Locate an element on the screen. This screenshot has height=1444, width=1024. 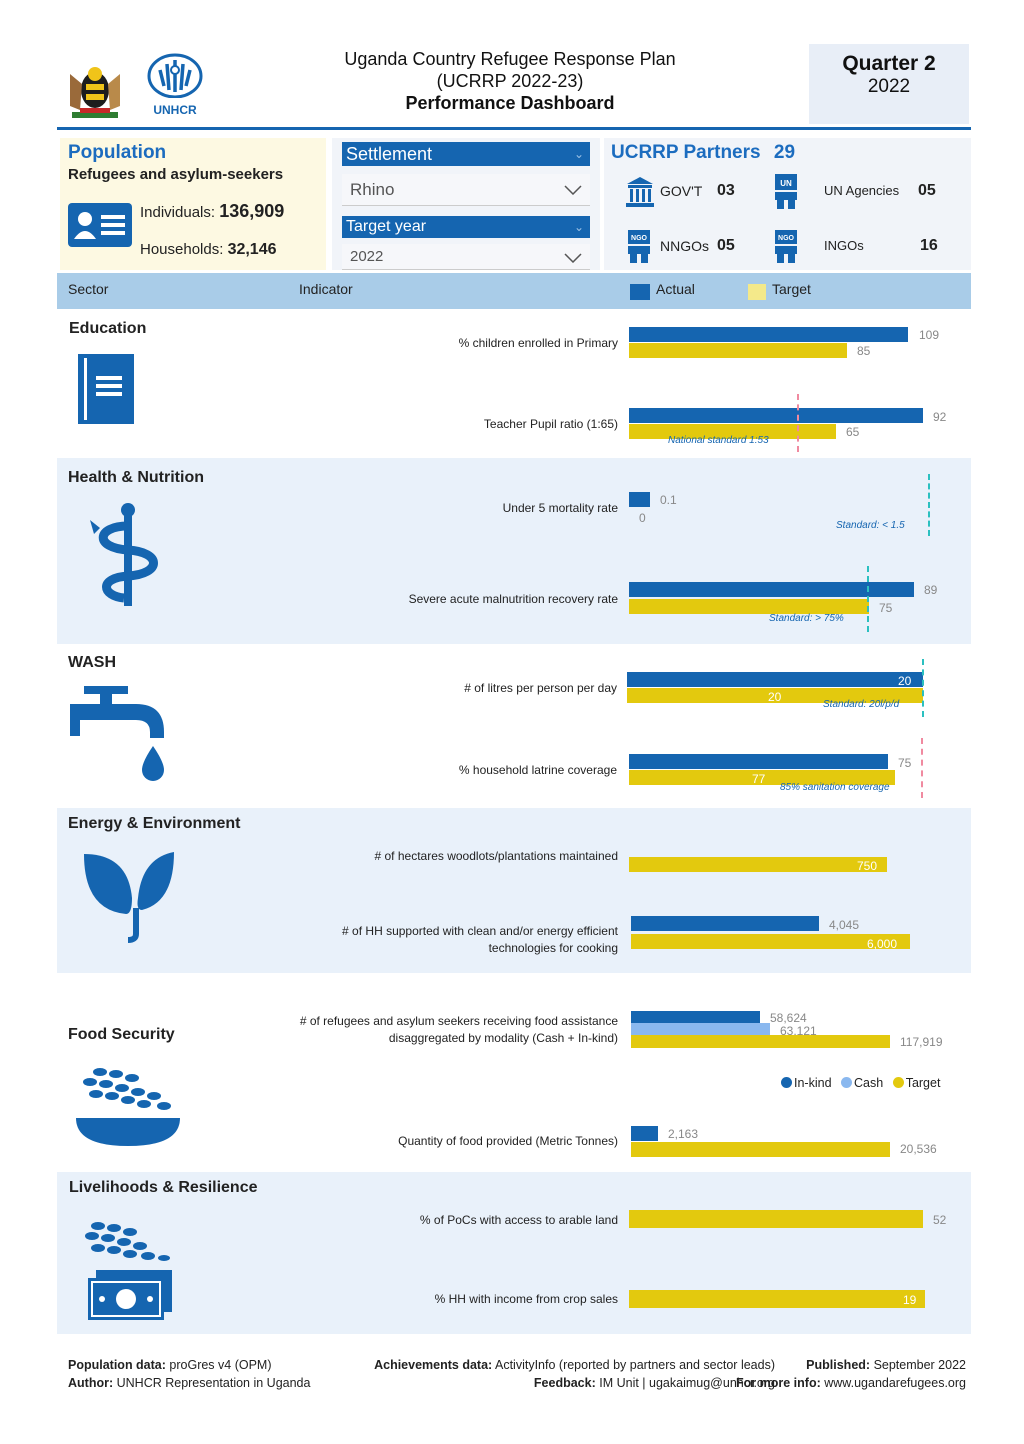
leaves-icon is located at coordinates (128, 898).